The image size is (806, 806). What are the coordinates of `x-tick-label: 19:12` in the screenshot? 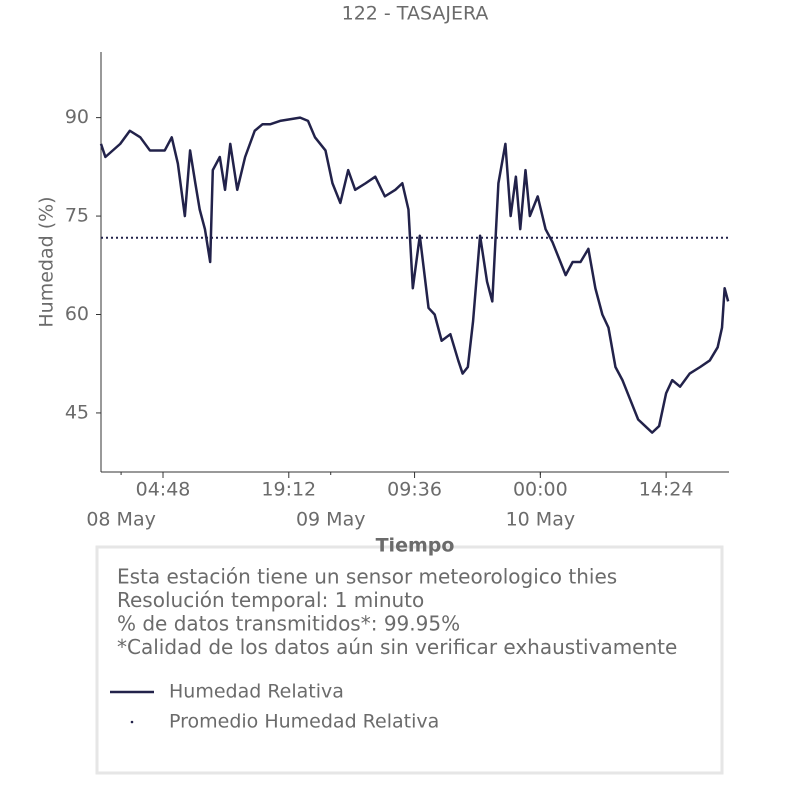 It's located at (288, 490).